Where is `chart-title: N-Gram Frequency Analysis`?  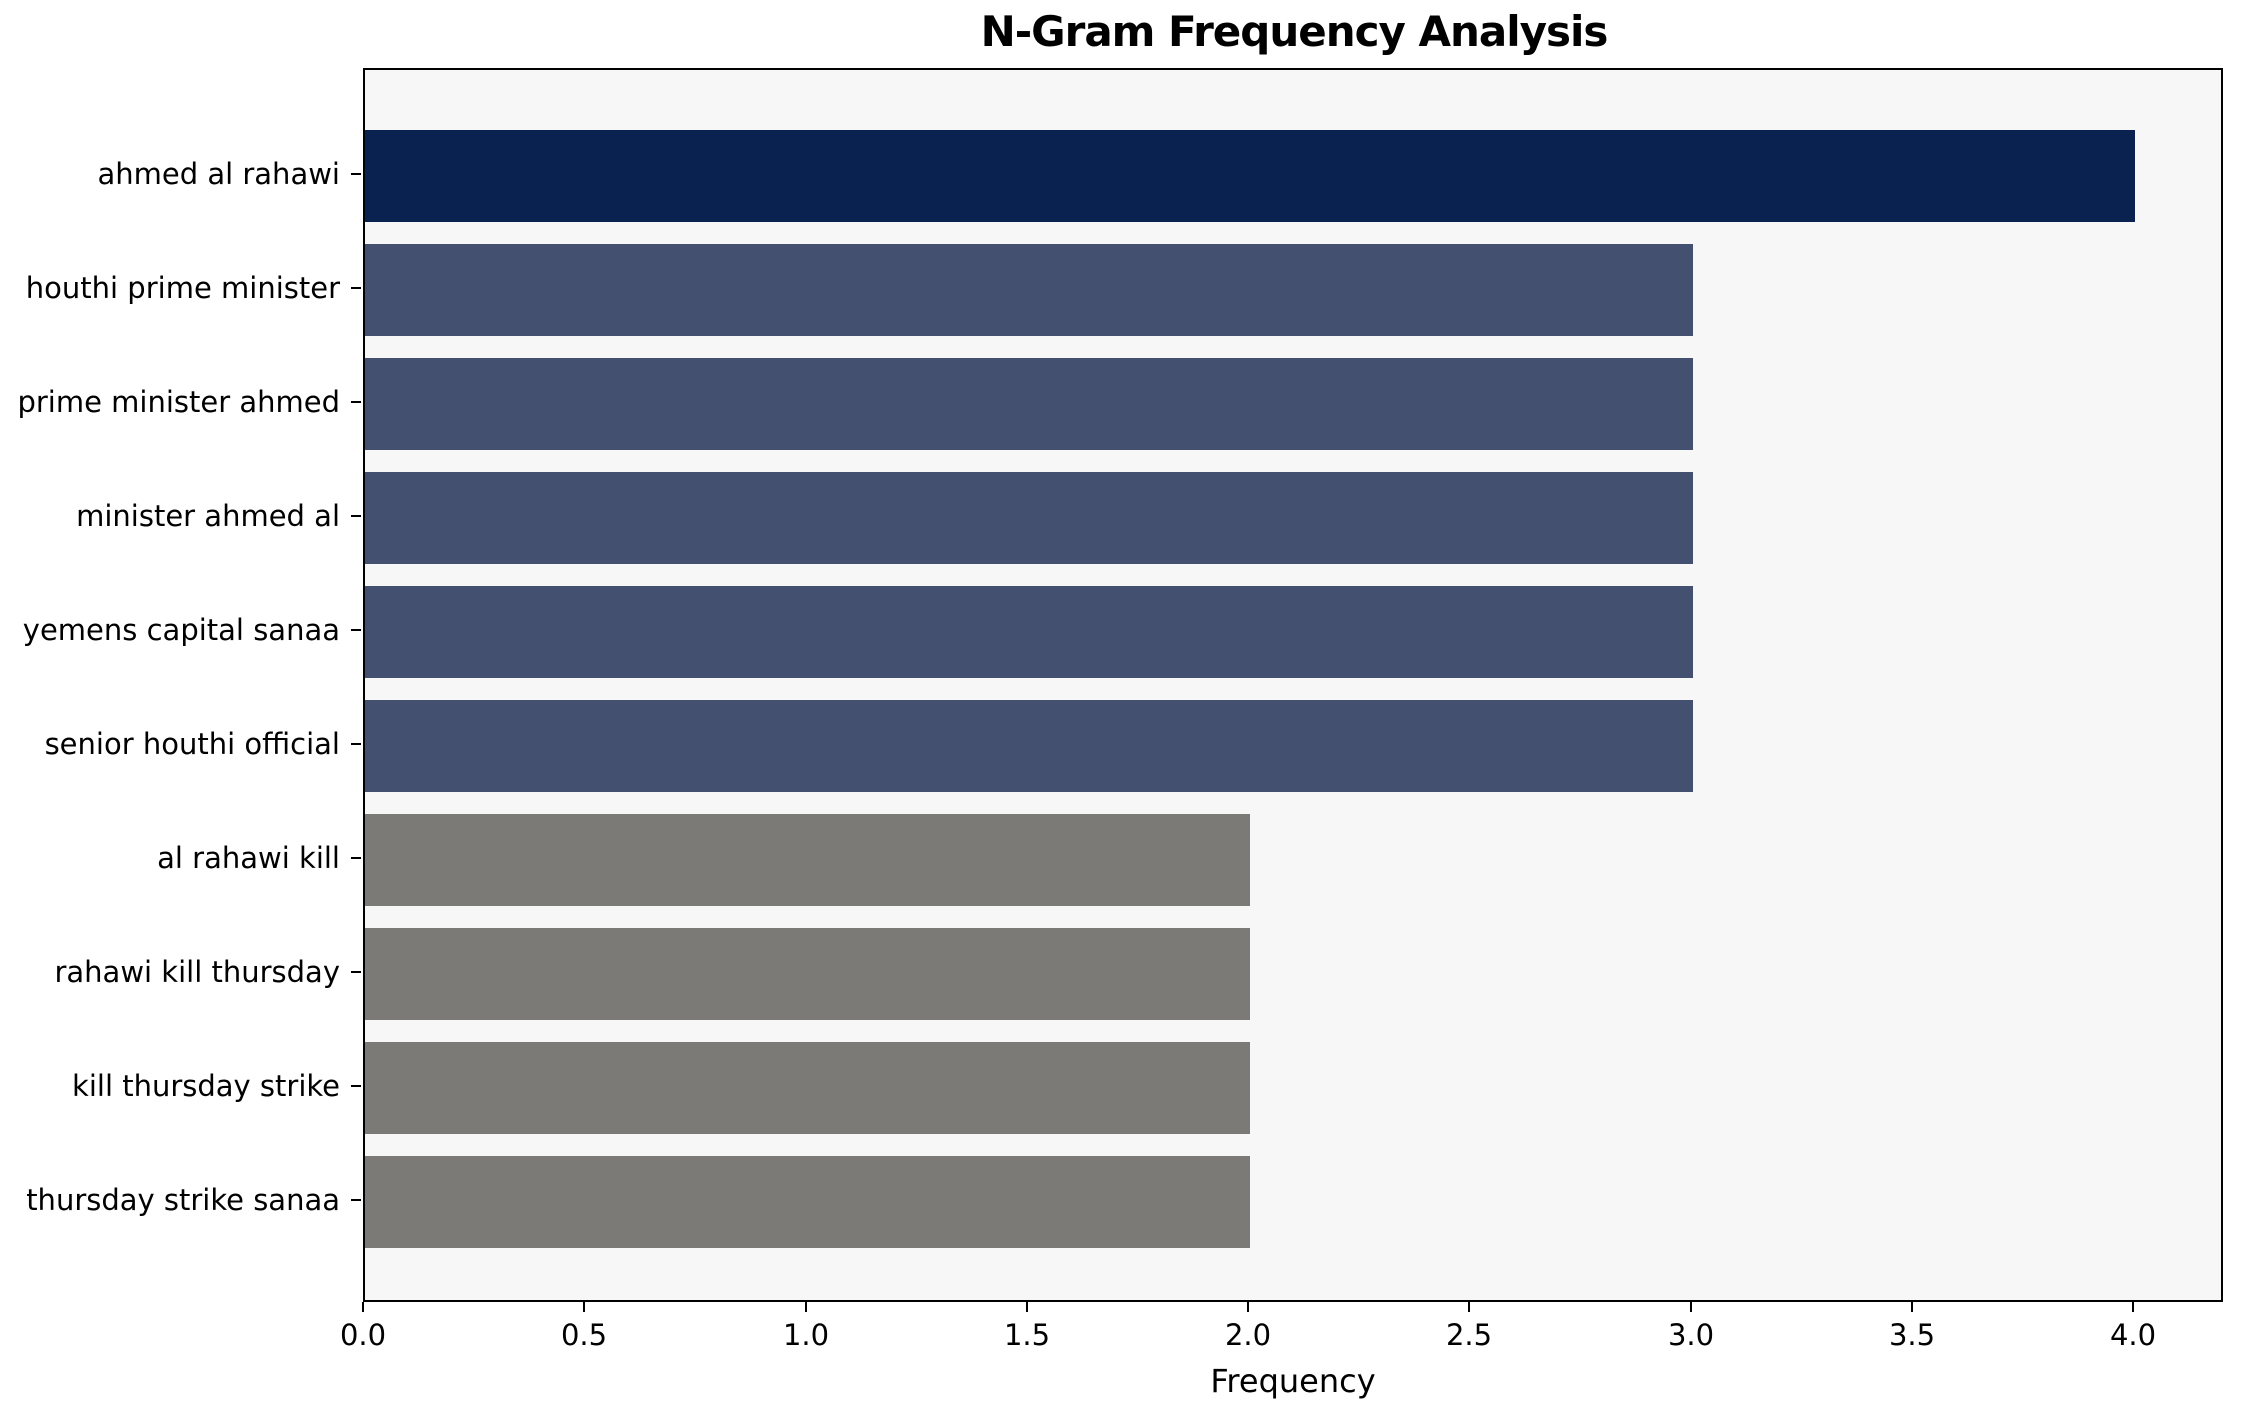
chart-title: N-Gram Frequency Analysis is located at coordinates (1294, 31).